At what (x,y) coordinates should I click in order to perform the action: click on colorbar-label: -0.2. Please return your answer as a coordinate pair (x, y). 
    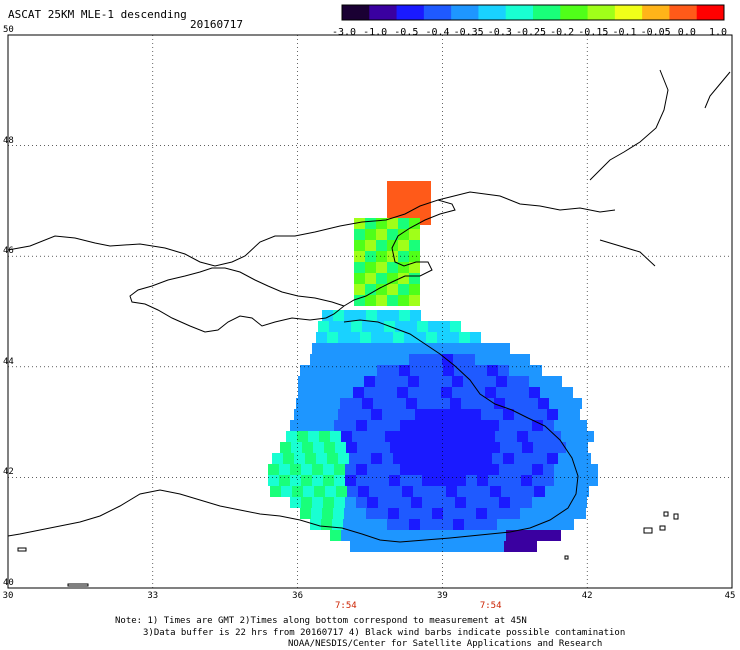
    Looking at the image, I should click on (562, 32).